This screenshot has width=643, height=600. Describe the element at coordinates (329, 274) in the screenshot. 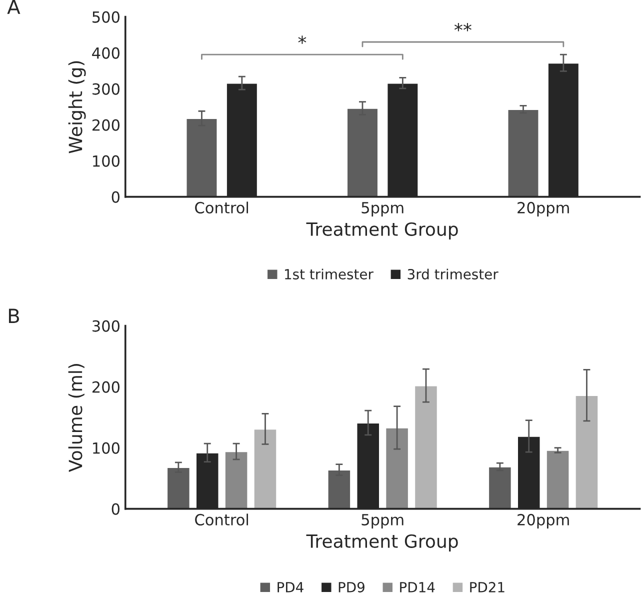

I see `legend-label: 1st trimester` at that location.